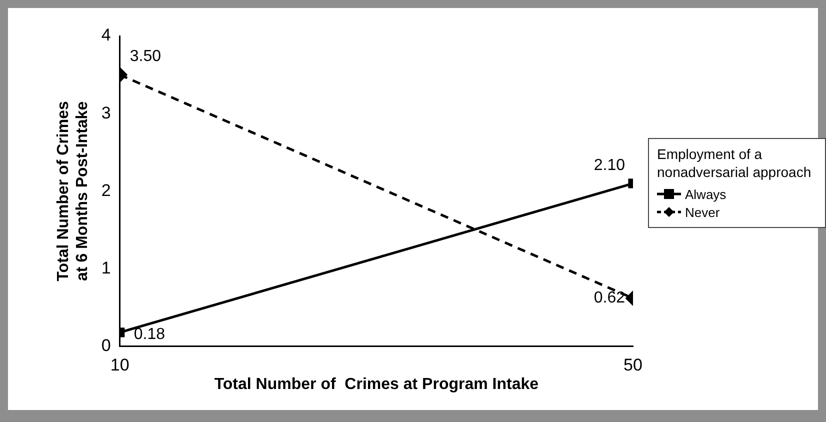  What do you see at coordinates (633, 364) in the screenshot?
I see `x-tick-label: 50` at bounding box center [633, 364].